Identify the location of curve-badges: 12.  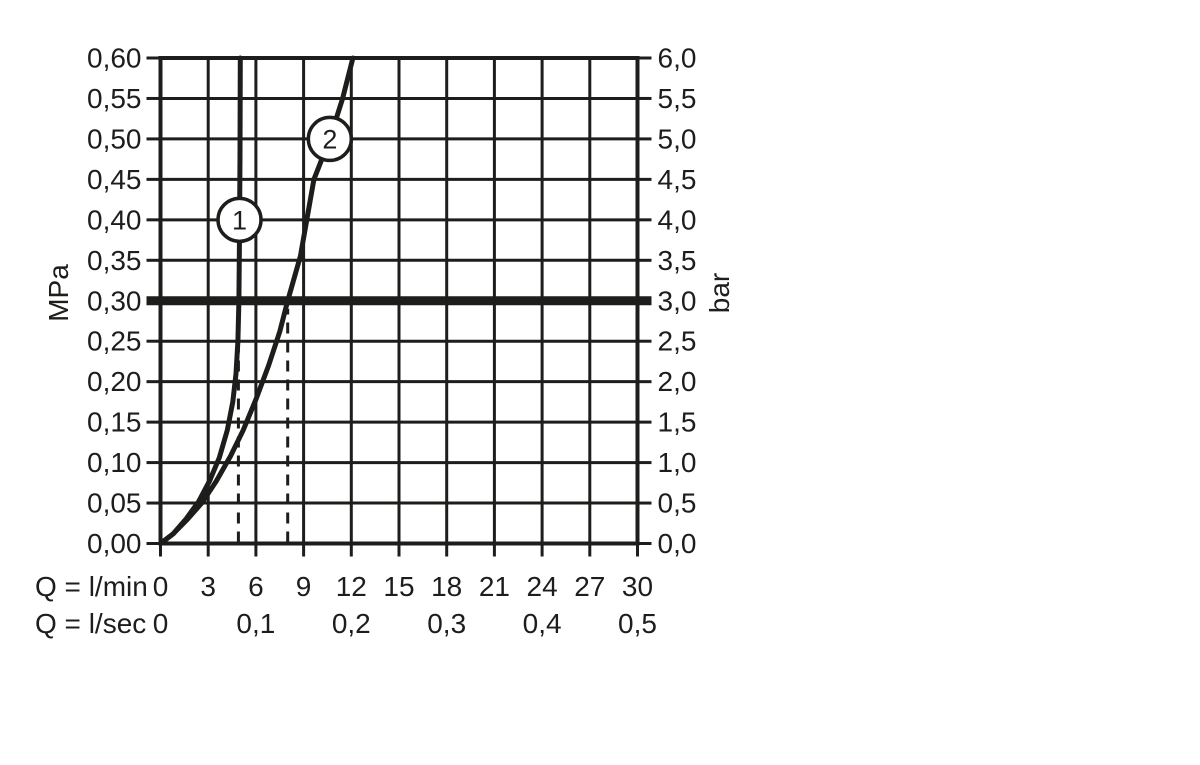
(285, 179).